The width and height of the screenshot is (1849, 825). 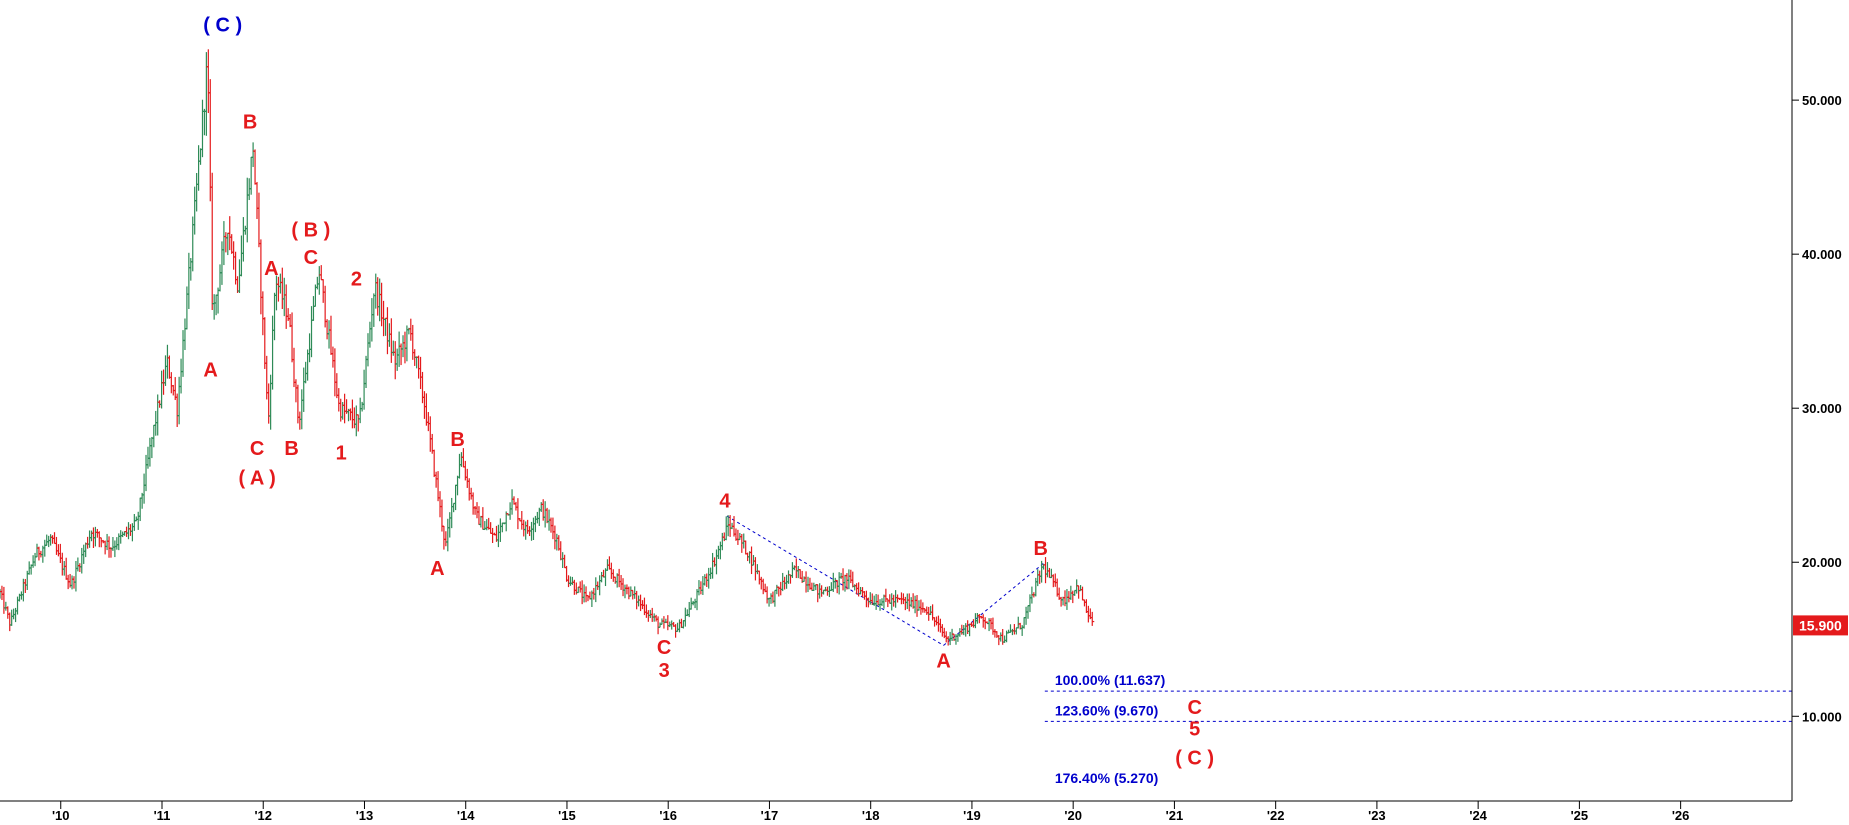 I want to click on wave-label-8: ( A ), so click(x=256, y=478).